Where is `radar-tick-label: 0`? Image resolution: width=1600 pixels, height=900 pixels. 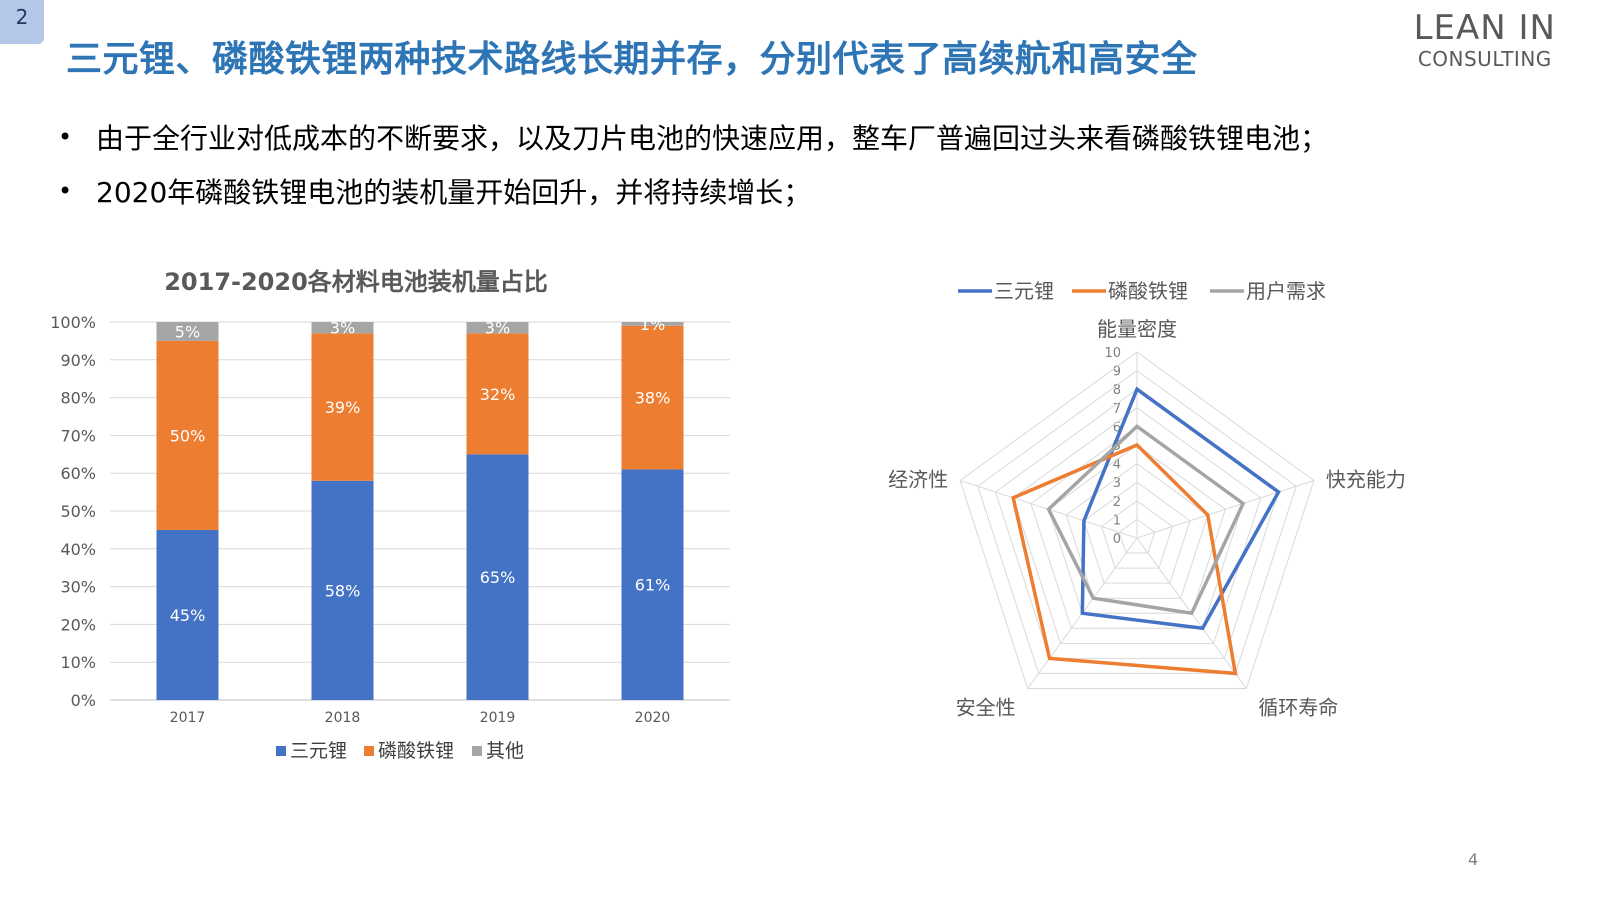 radar-tick-label: 0 is located at coordinates (1117, 539).